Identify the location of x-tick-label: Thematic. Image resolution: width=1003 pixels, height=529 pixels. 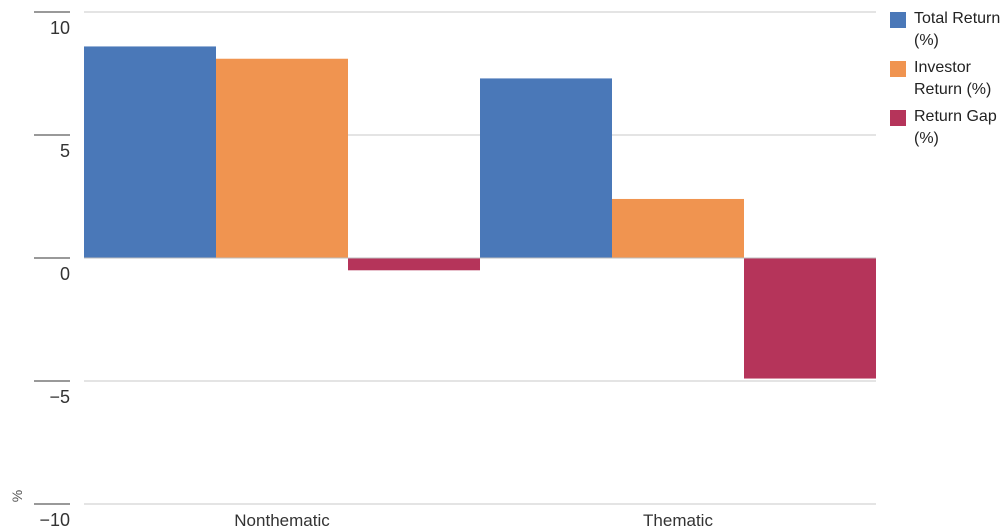
(678, 520).